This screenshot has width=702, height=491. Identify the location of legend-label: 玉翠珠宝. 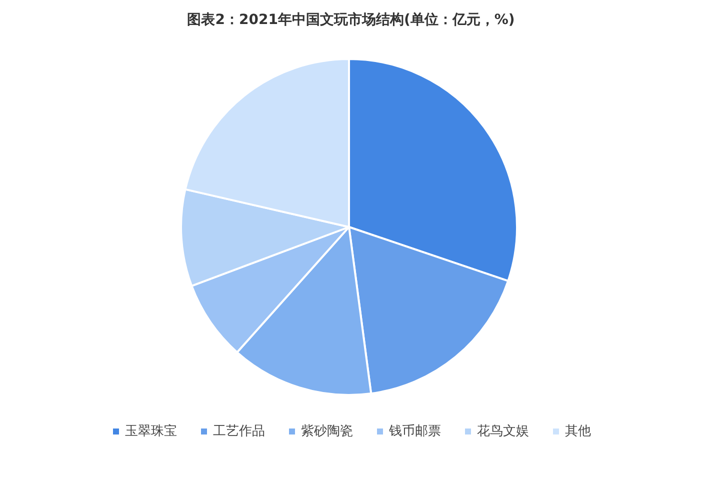
(151, 431).